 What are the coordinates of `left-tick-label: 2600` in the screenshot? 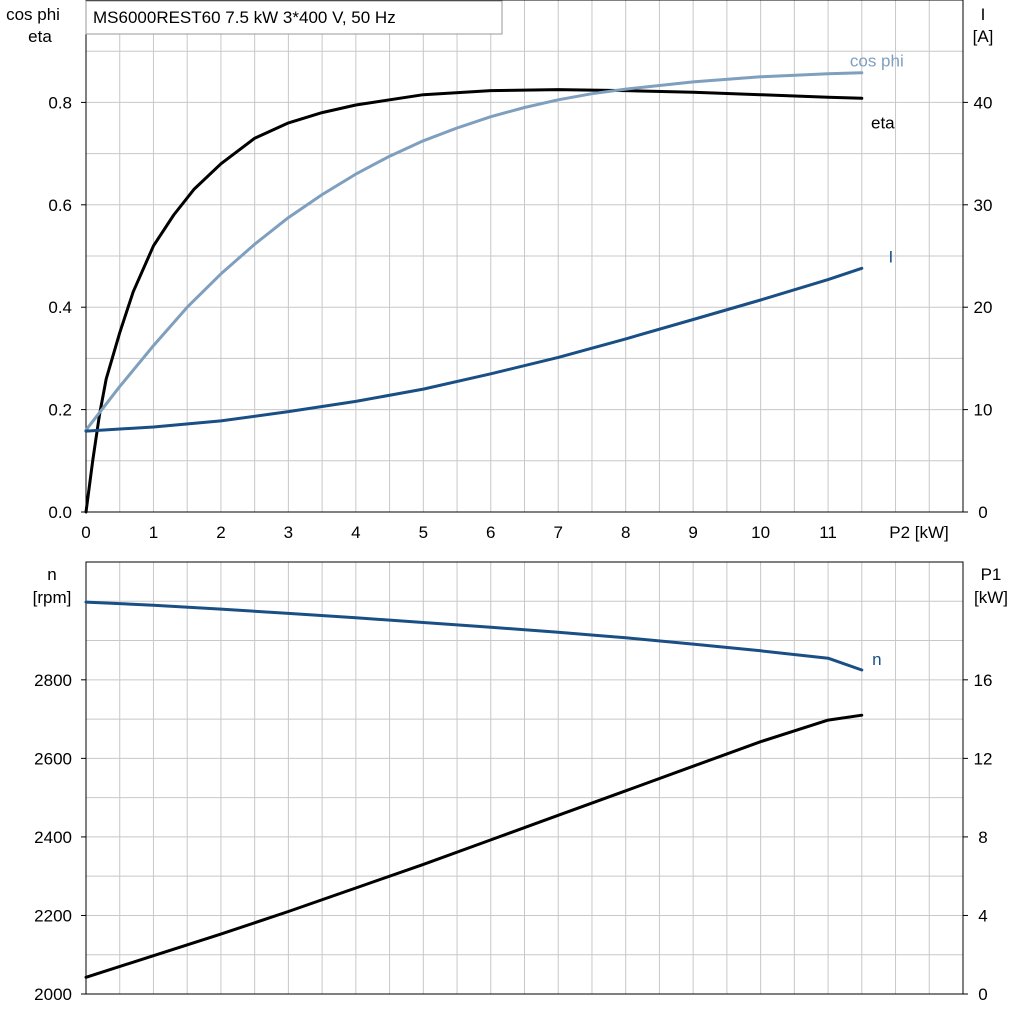 It's located at (53, 758).